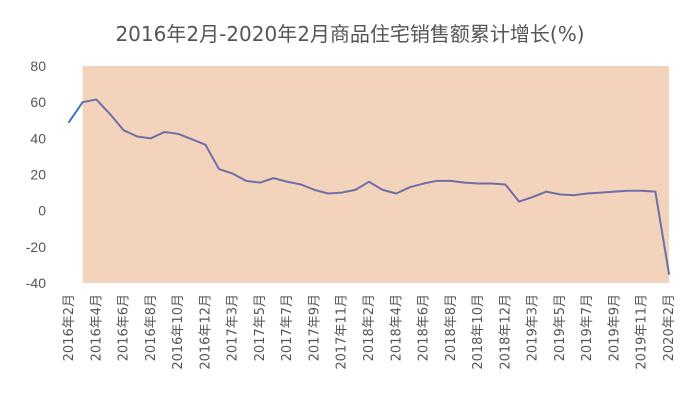 This screenshot has width=700, height=402. What do you see at coordinates (233, 327) in the screenshot?
I see `x-tick-label: 2017年3月` at bounding box center [233, 327].